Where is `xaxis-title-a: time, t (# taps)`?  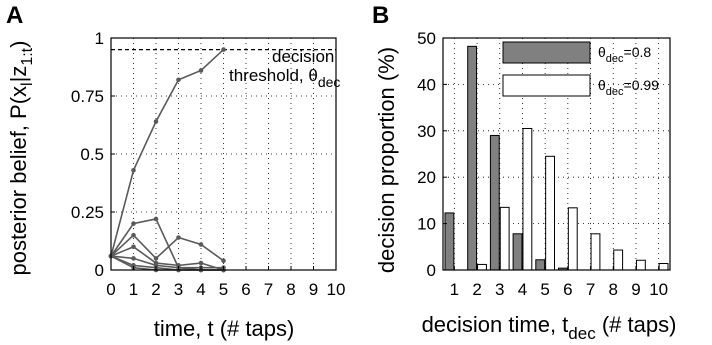 xaxis-title-a: time, t (# taps) is located at coordinates (224, 328).